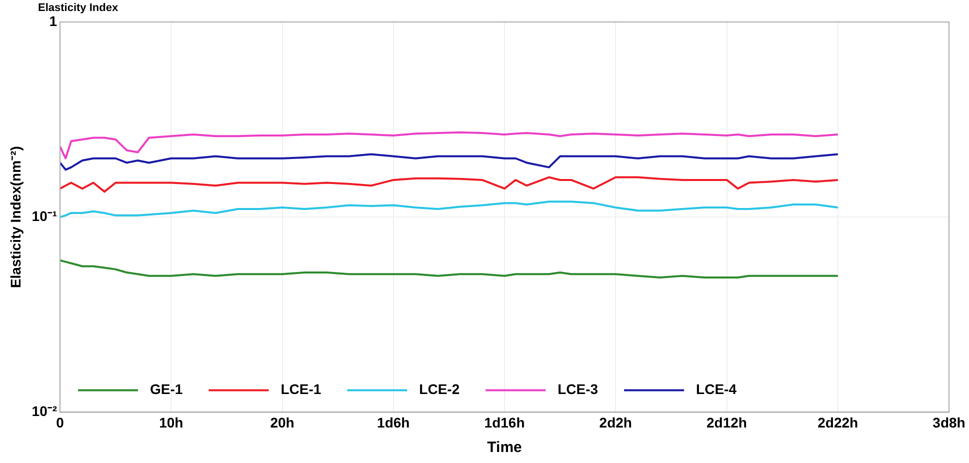  Describe the element at coordinates (60, 422) in the screenshot. I see `x-tick-label: 0` at that location.